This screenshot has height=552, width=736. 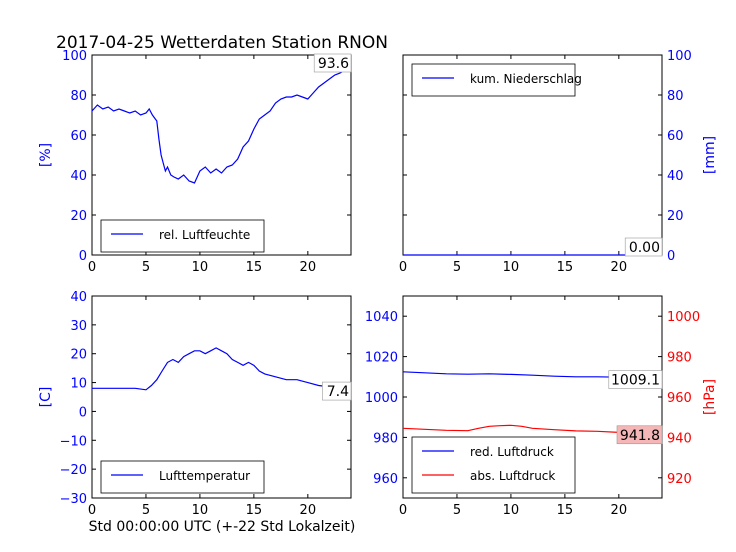 What do you see at coordinates (710, 155) in the screenshot?
I see `y-axis-label: [mm]` at bounding box center [710, 155].